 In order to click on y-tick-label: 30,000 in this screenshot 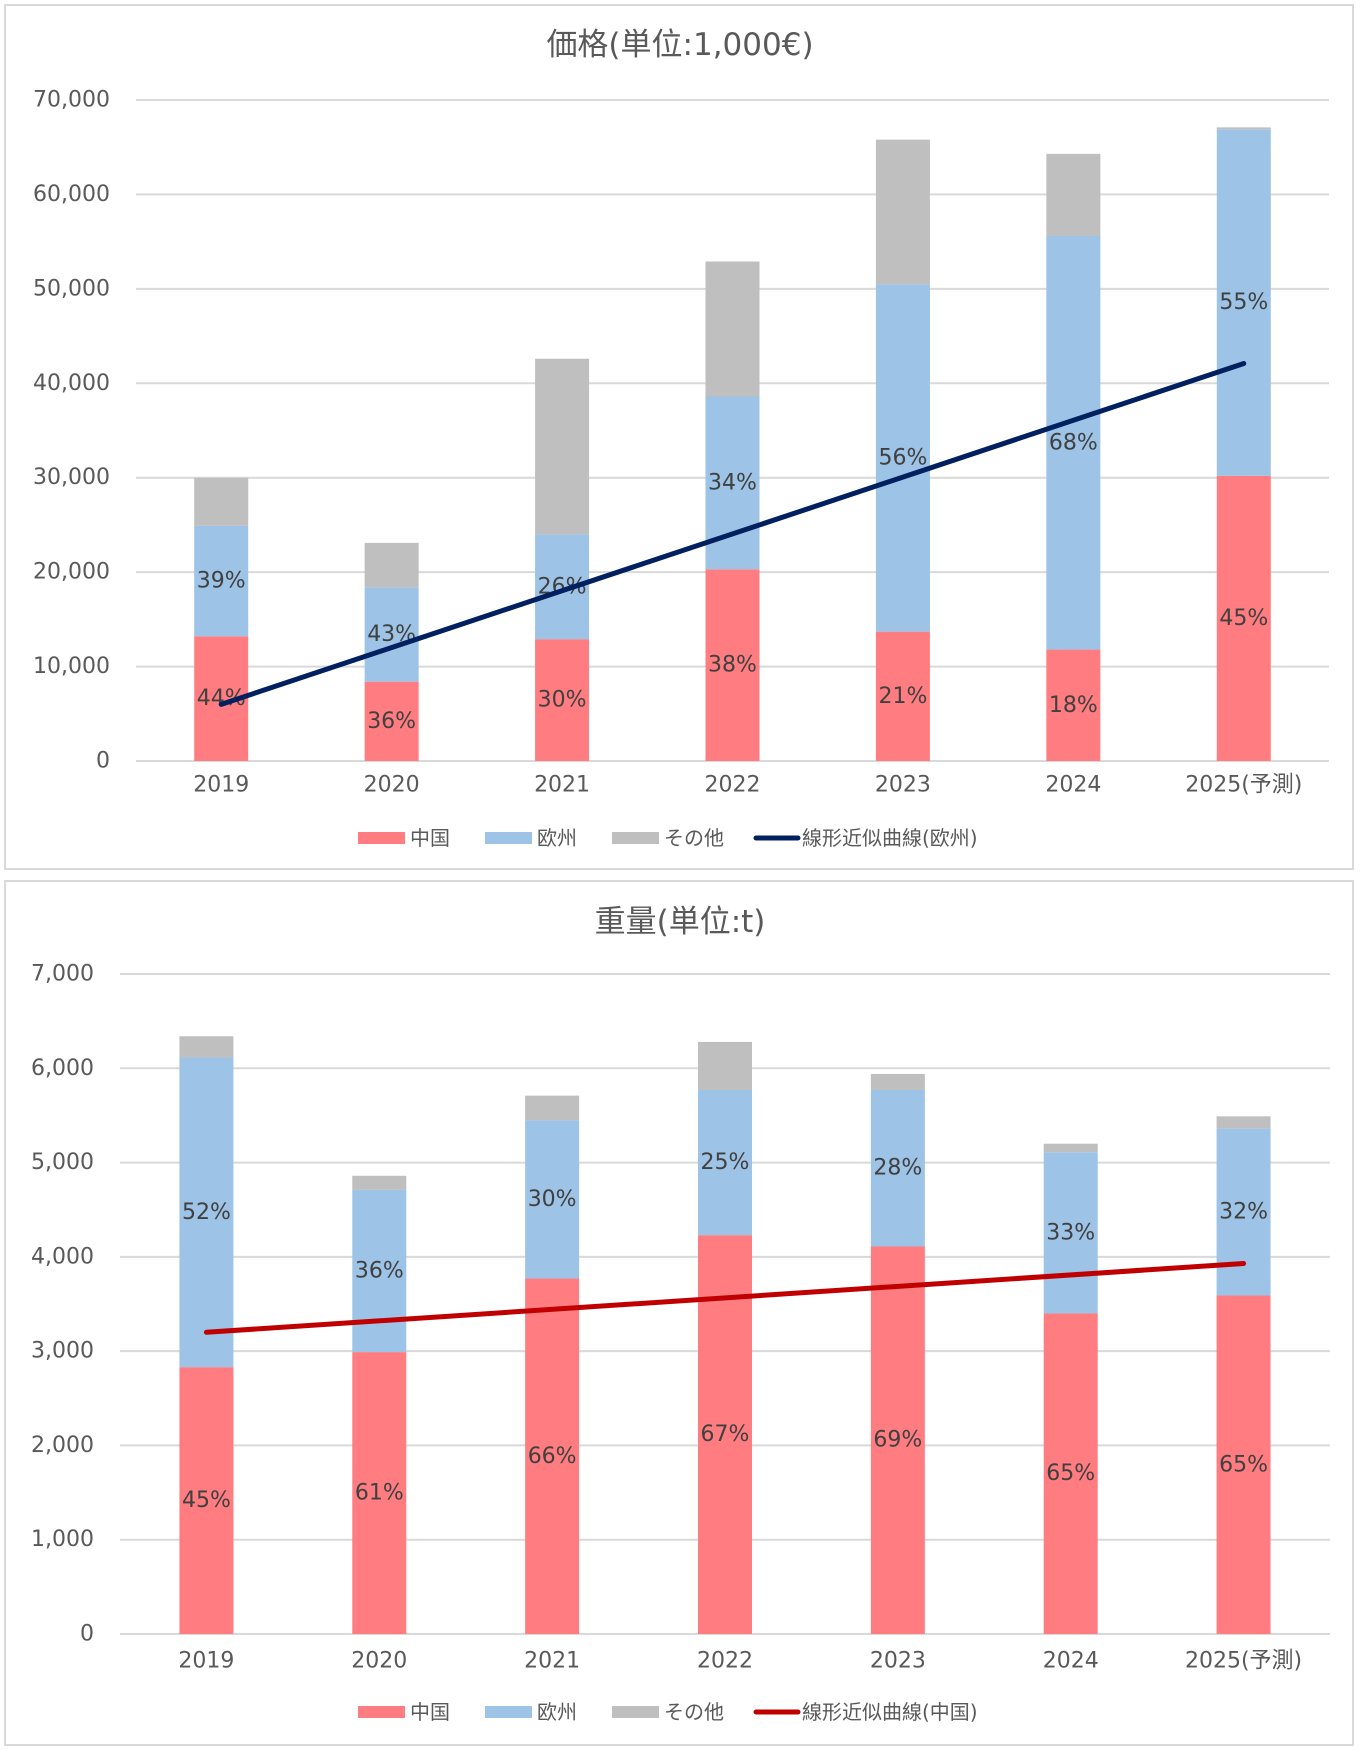, I will do `click(71, 477)`.